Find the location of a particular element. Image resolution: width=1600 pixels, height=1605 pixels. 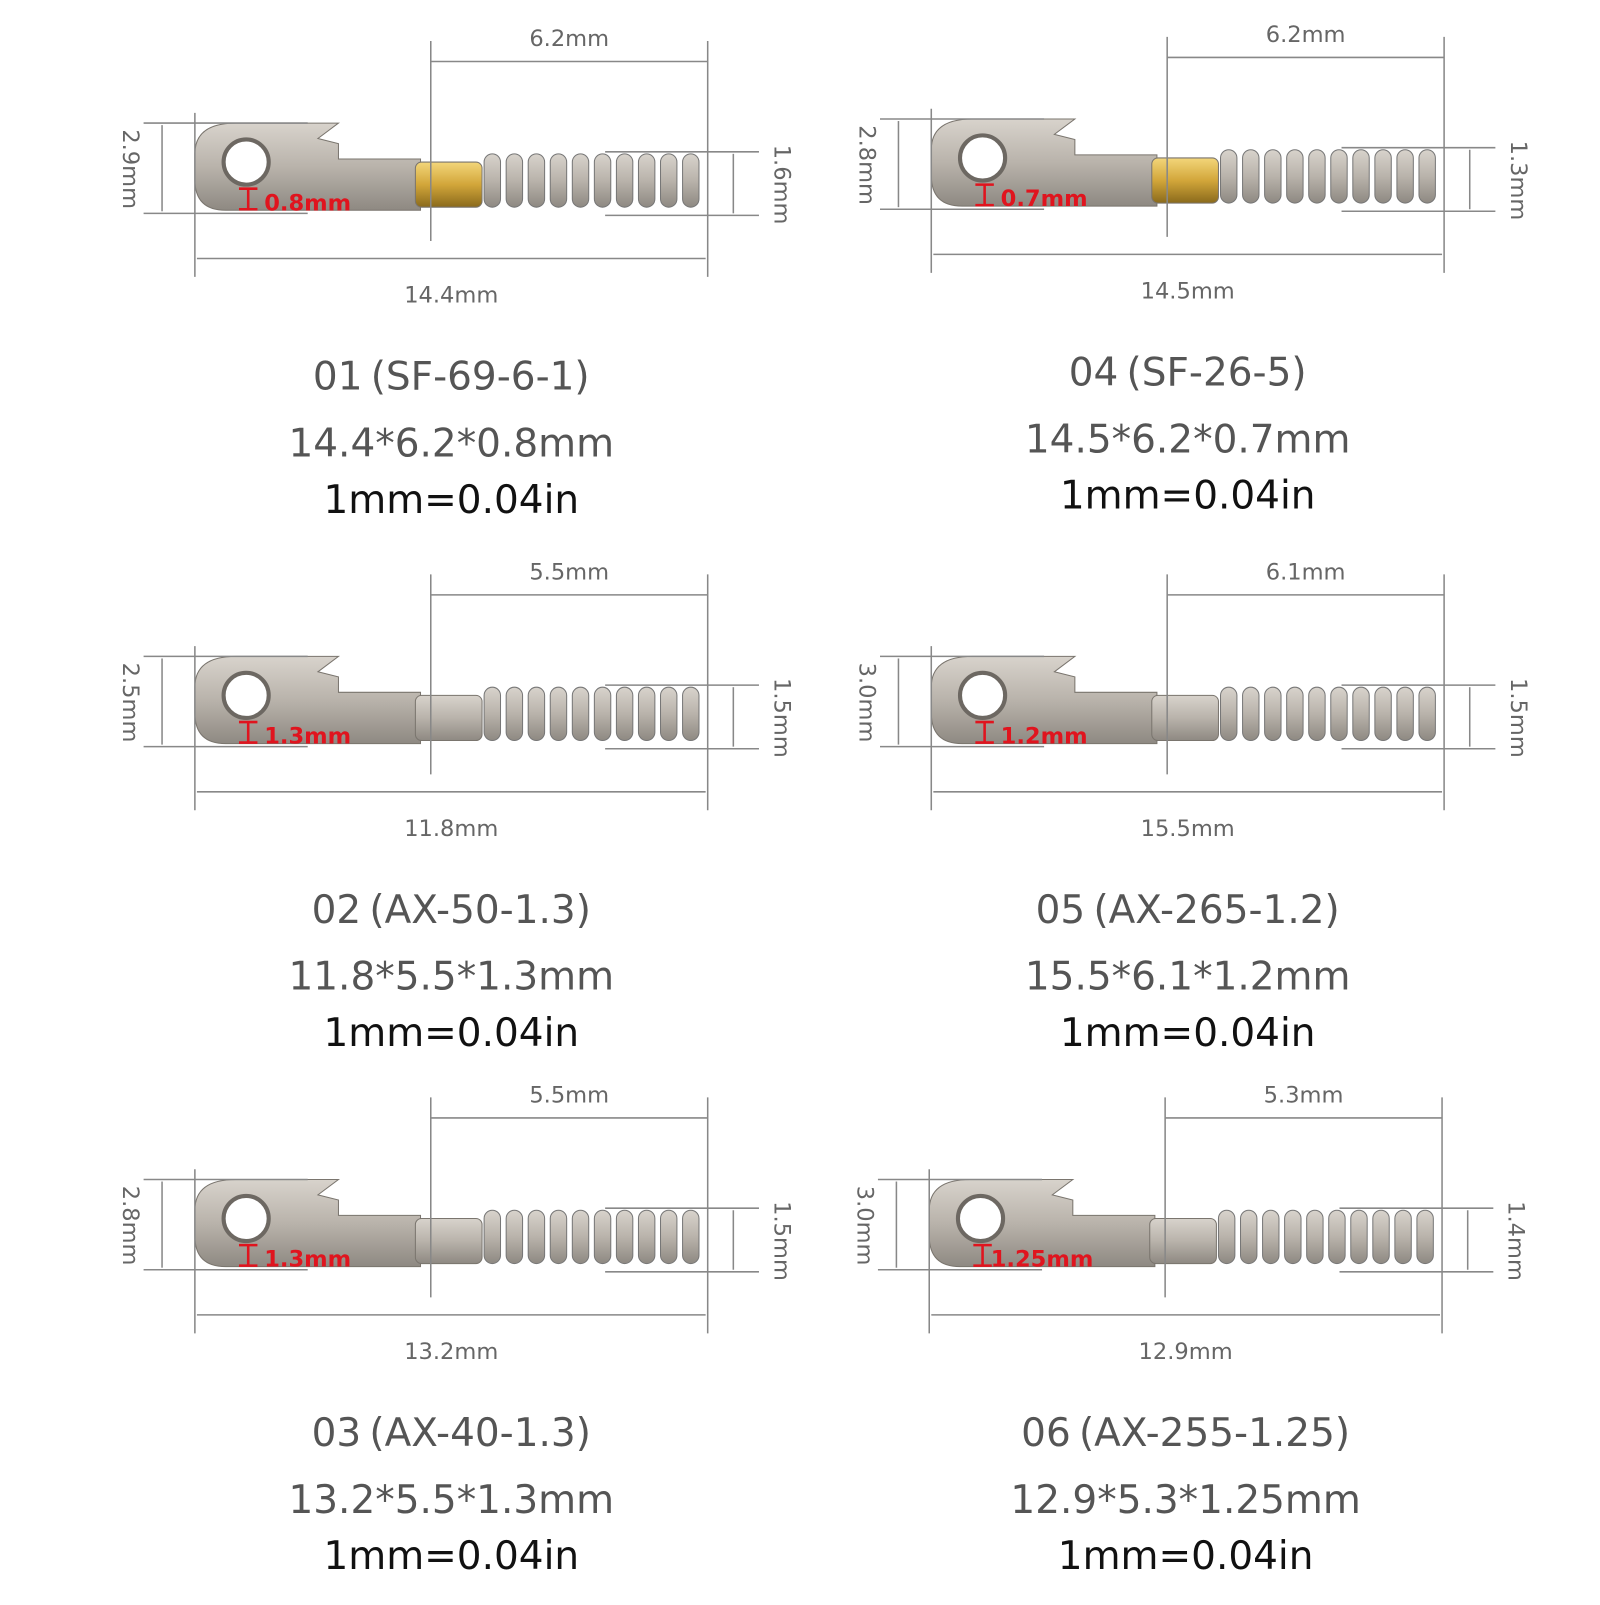

item-model: (SF-69-6-1) is located at coordinates (480, 377).